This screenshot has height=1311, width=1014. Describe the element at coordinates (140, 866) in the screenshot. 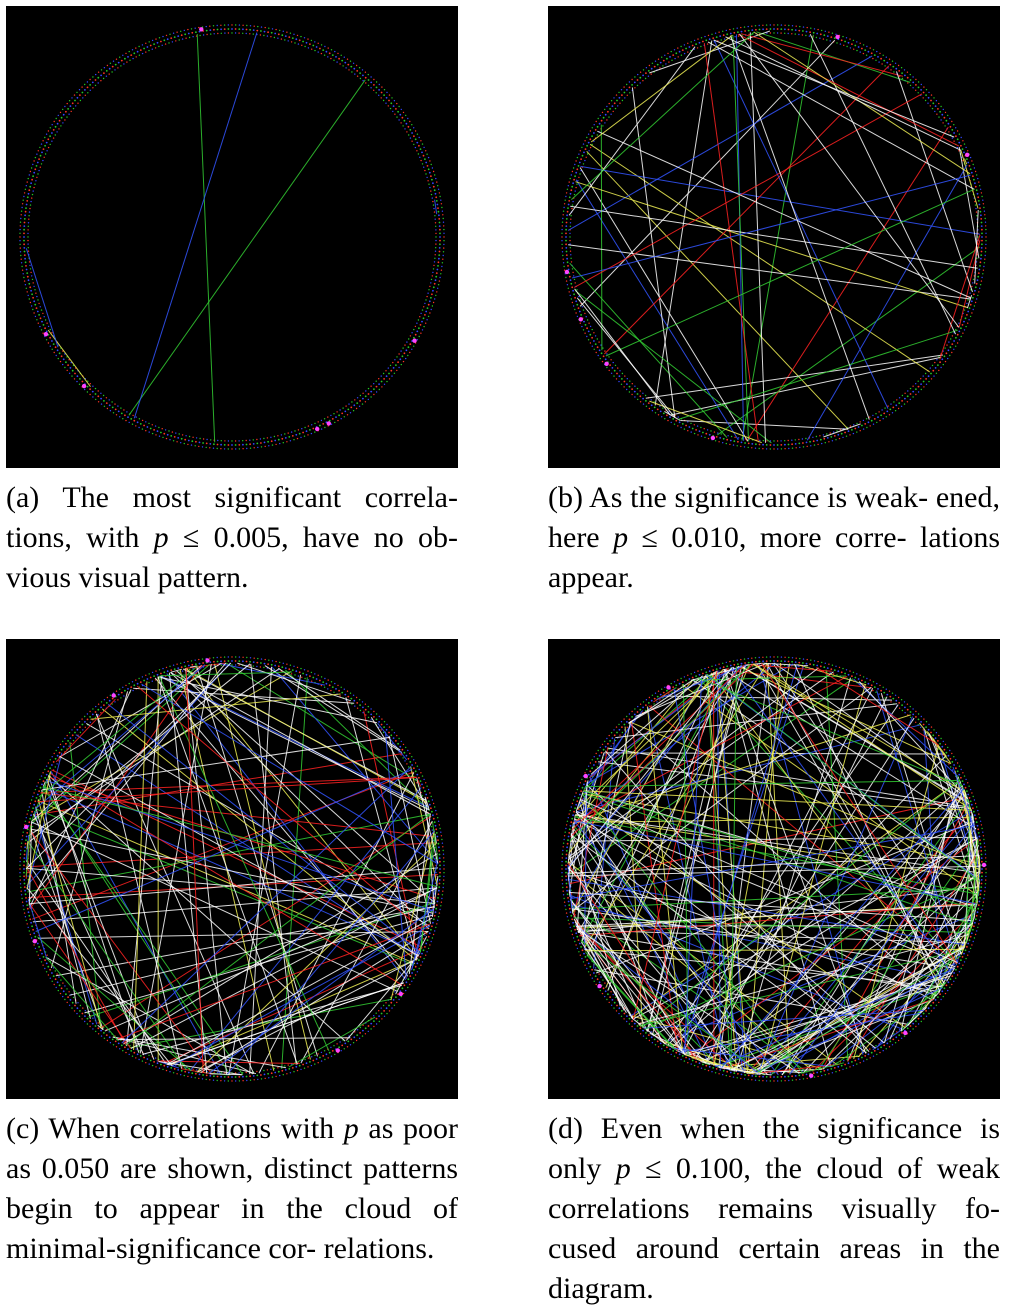

I see `correlation-edge` at that location.